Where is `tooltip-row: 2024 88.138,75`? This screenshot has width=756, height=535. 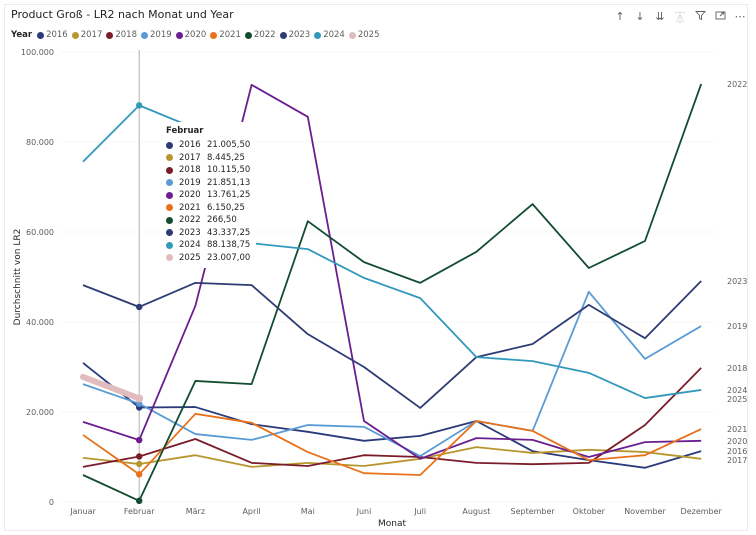
tooltip-row: 2024 88.138,75 is located at coordinates (208, 245).